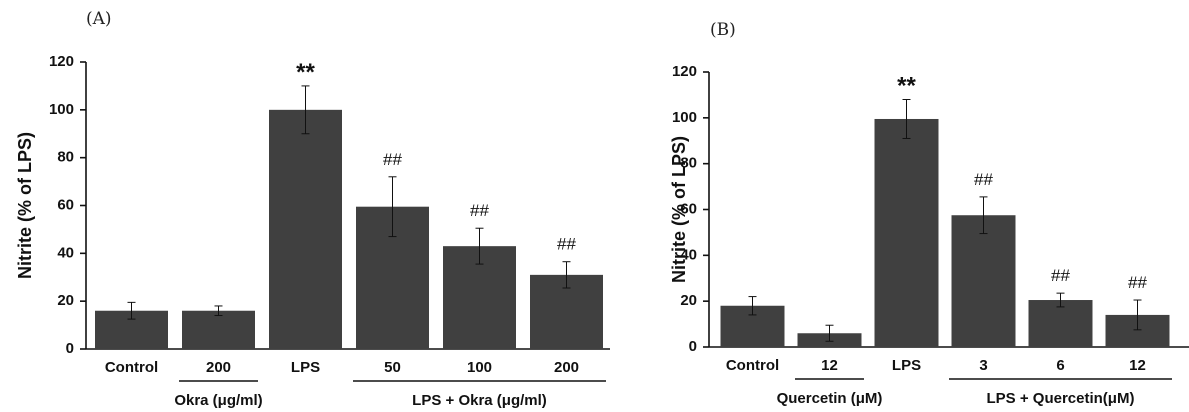 The width and height of the screenshot is (1189, 412). What do you see at coordinates (218, 400) in the screenshot?
I see `group-label: Okra (μg/ml)` at bounding box center [218, 400].